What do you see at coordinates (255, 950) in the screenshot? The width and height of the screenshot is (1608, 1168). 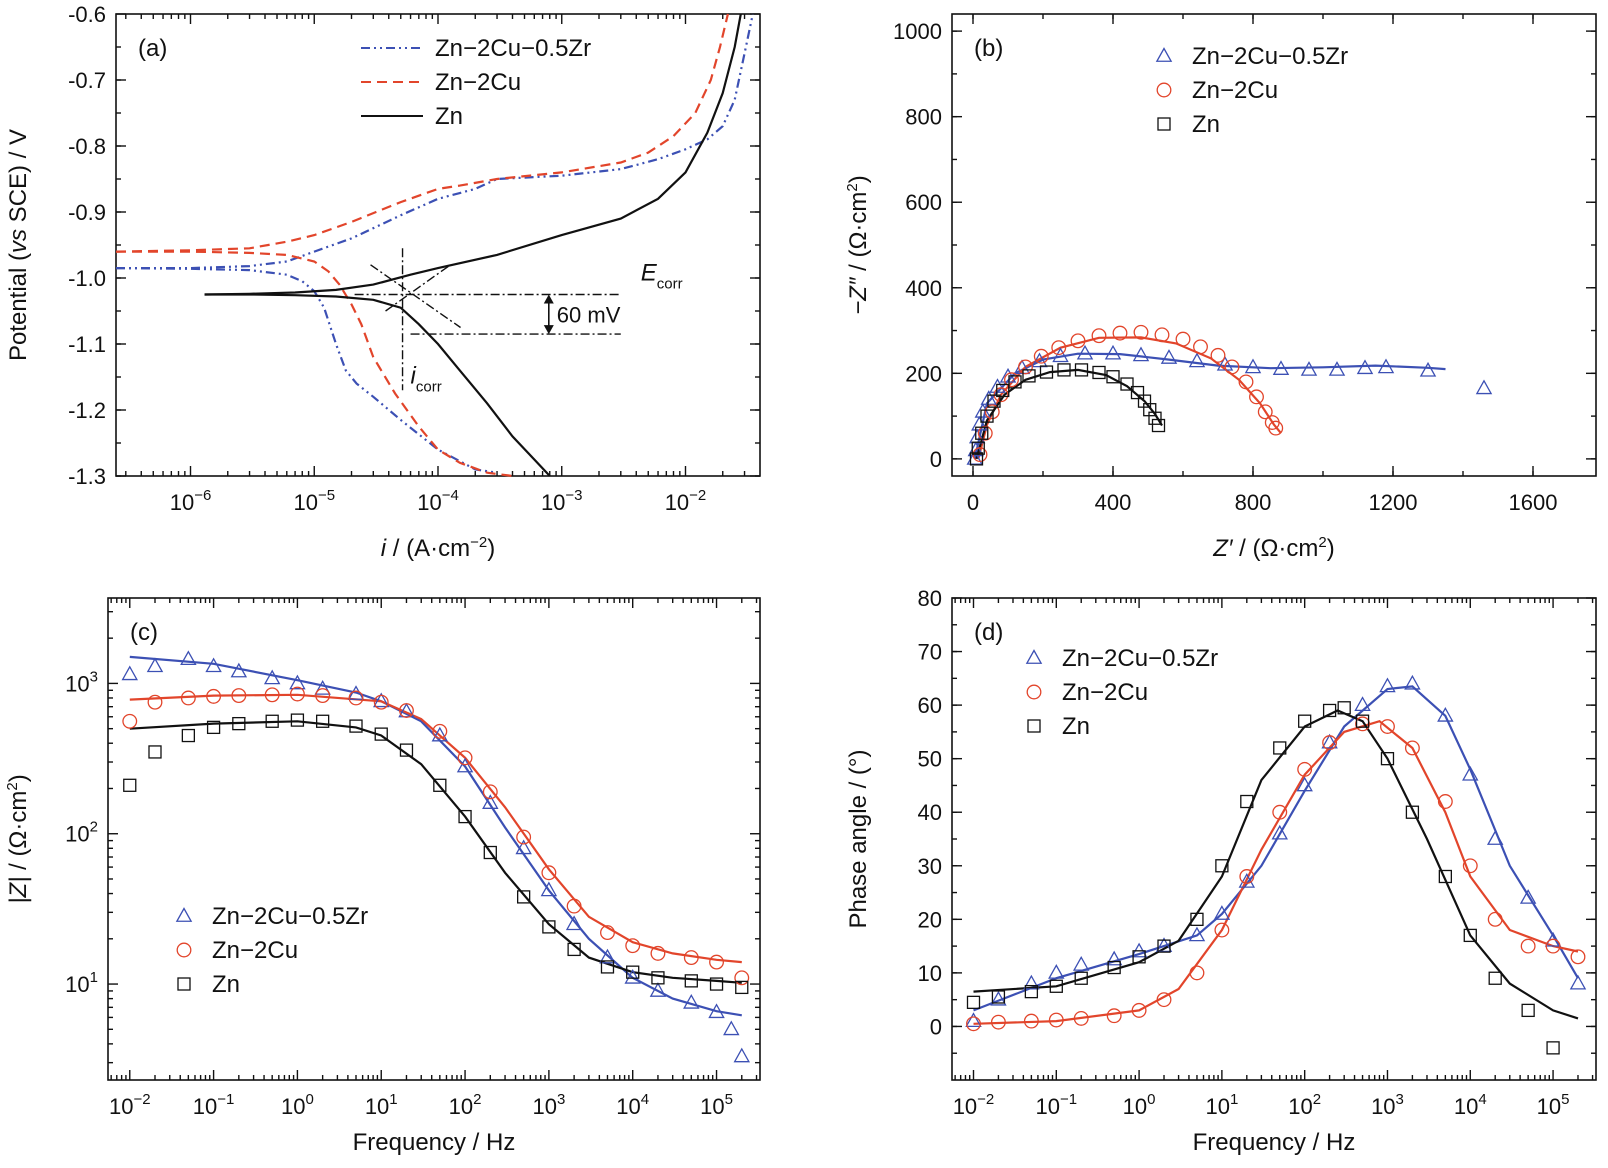 I see `legend-label: Zn−2Cu` at bounding box center [255, 950].